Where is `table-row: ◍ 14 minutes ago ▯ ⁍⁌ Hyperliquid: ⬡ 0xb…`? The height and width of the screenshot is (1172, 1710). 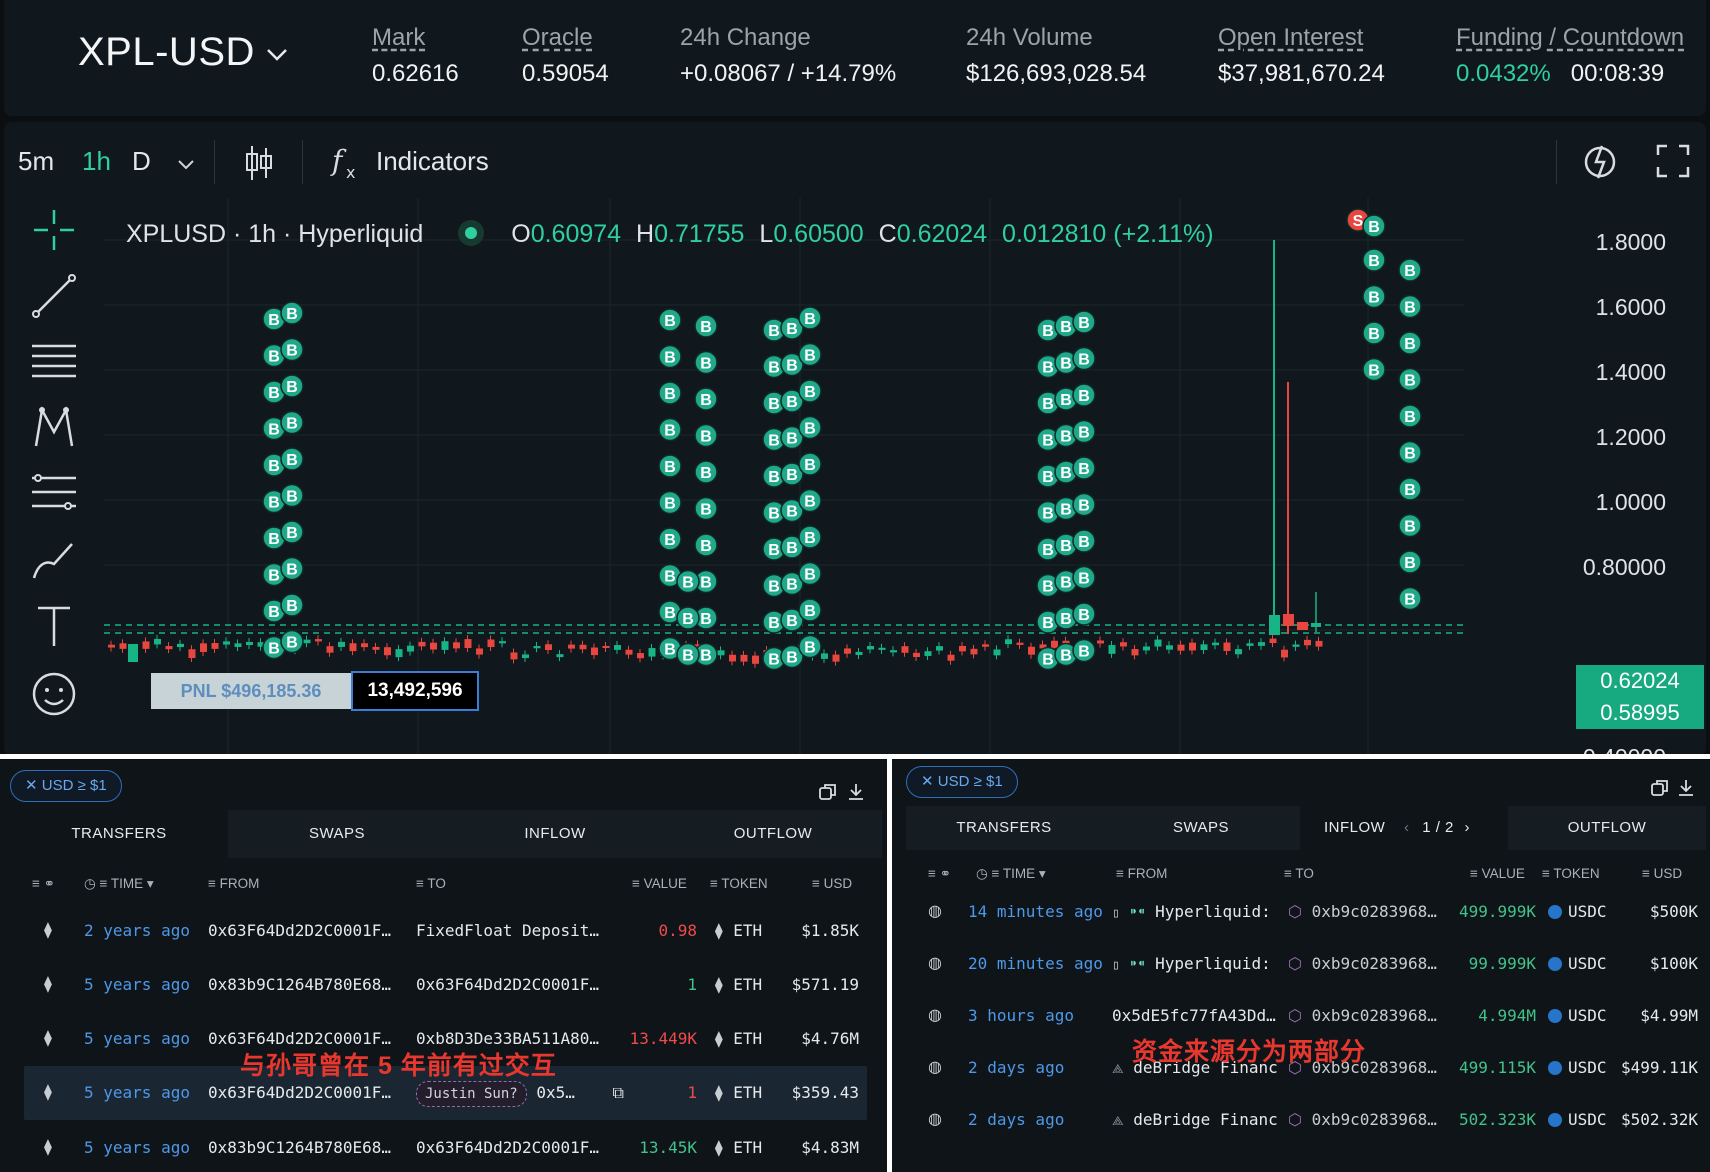
table-row: ◍ 14 minutes ago ▯ ⁍⁌ Hyperliquid: ⬡ 0xb… is located at coordinates (1311, 914).